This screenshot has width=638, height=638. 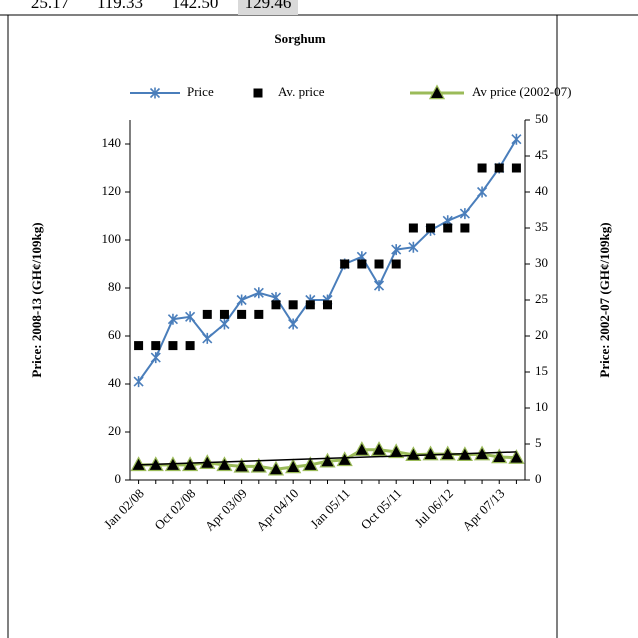 I want to click on legend-label: Price, so click(x=200, y=91).